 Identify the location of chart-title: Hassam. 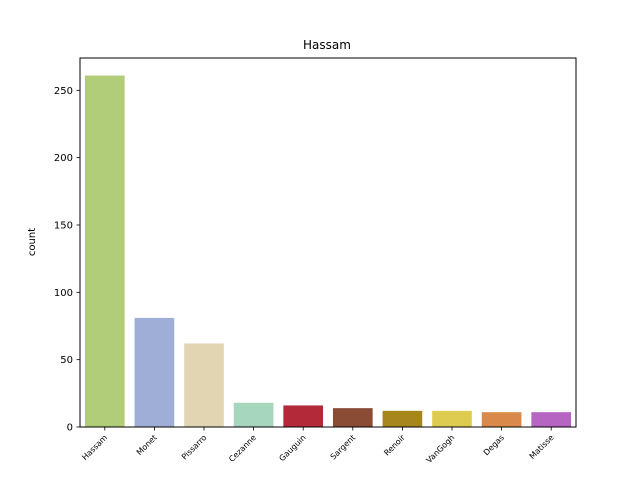
(327, 45).